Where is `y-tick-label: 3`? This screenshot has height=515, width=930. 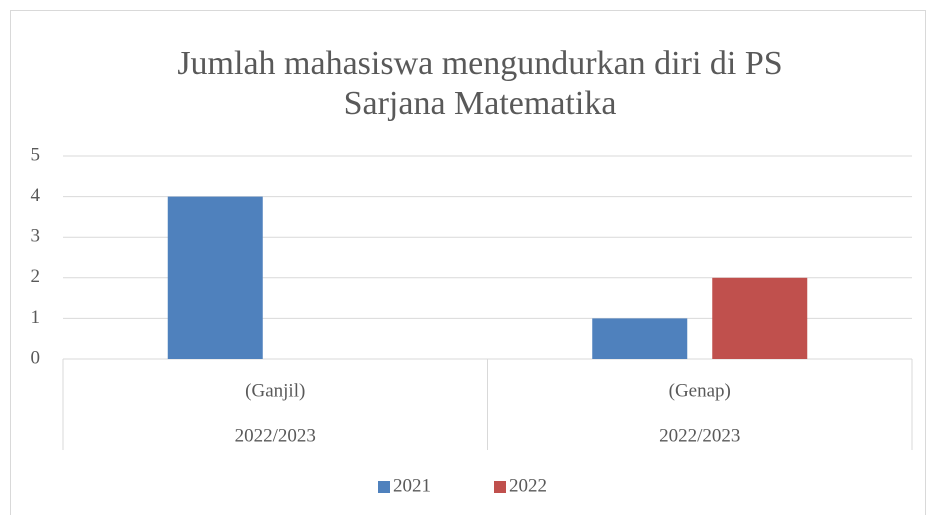 y-tick-label: 3 is located at coordinates (36, 236).